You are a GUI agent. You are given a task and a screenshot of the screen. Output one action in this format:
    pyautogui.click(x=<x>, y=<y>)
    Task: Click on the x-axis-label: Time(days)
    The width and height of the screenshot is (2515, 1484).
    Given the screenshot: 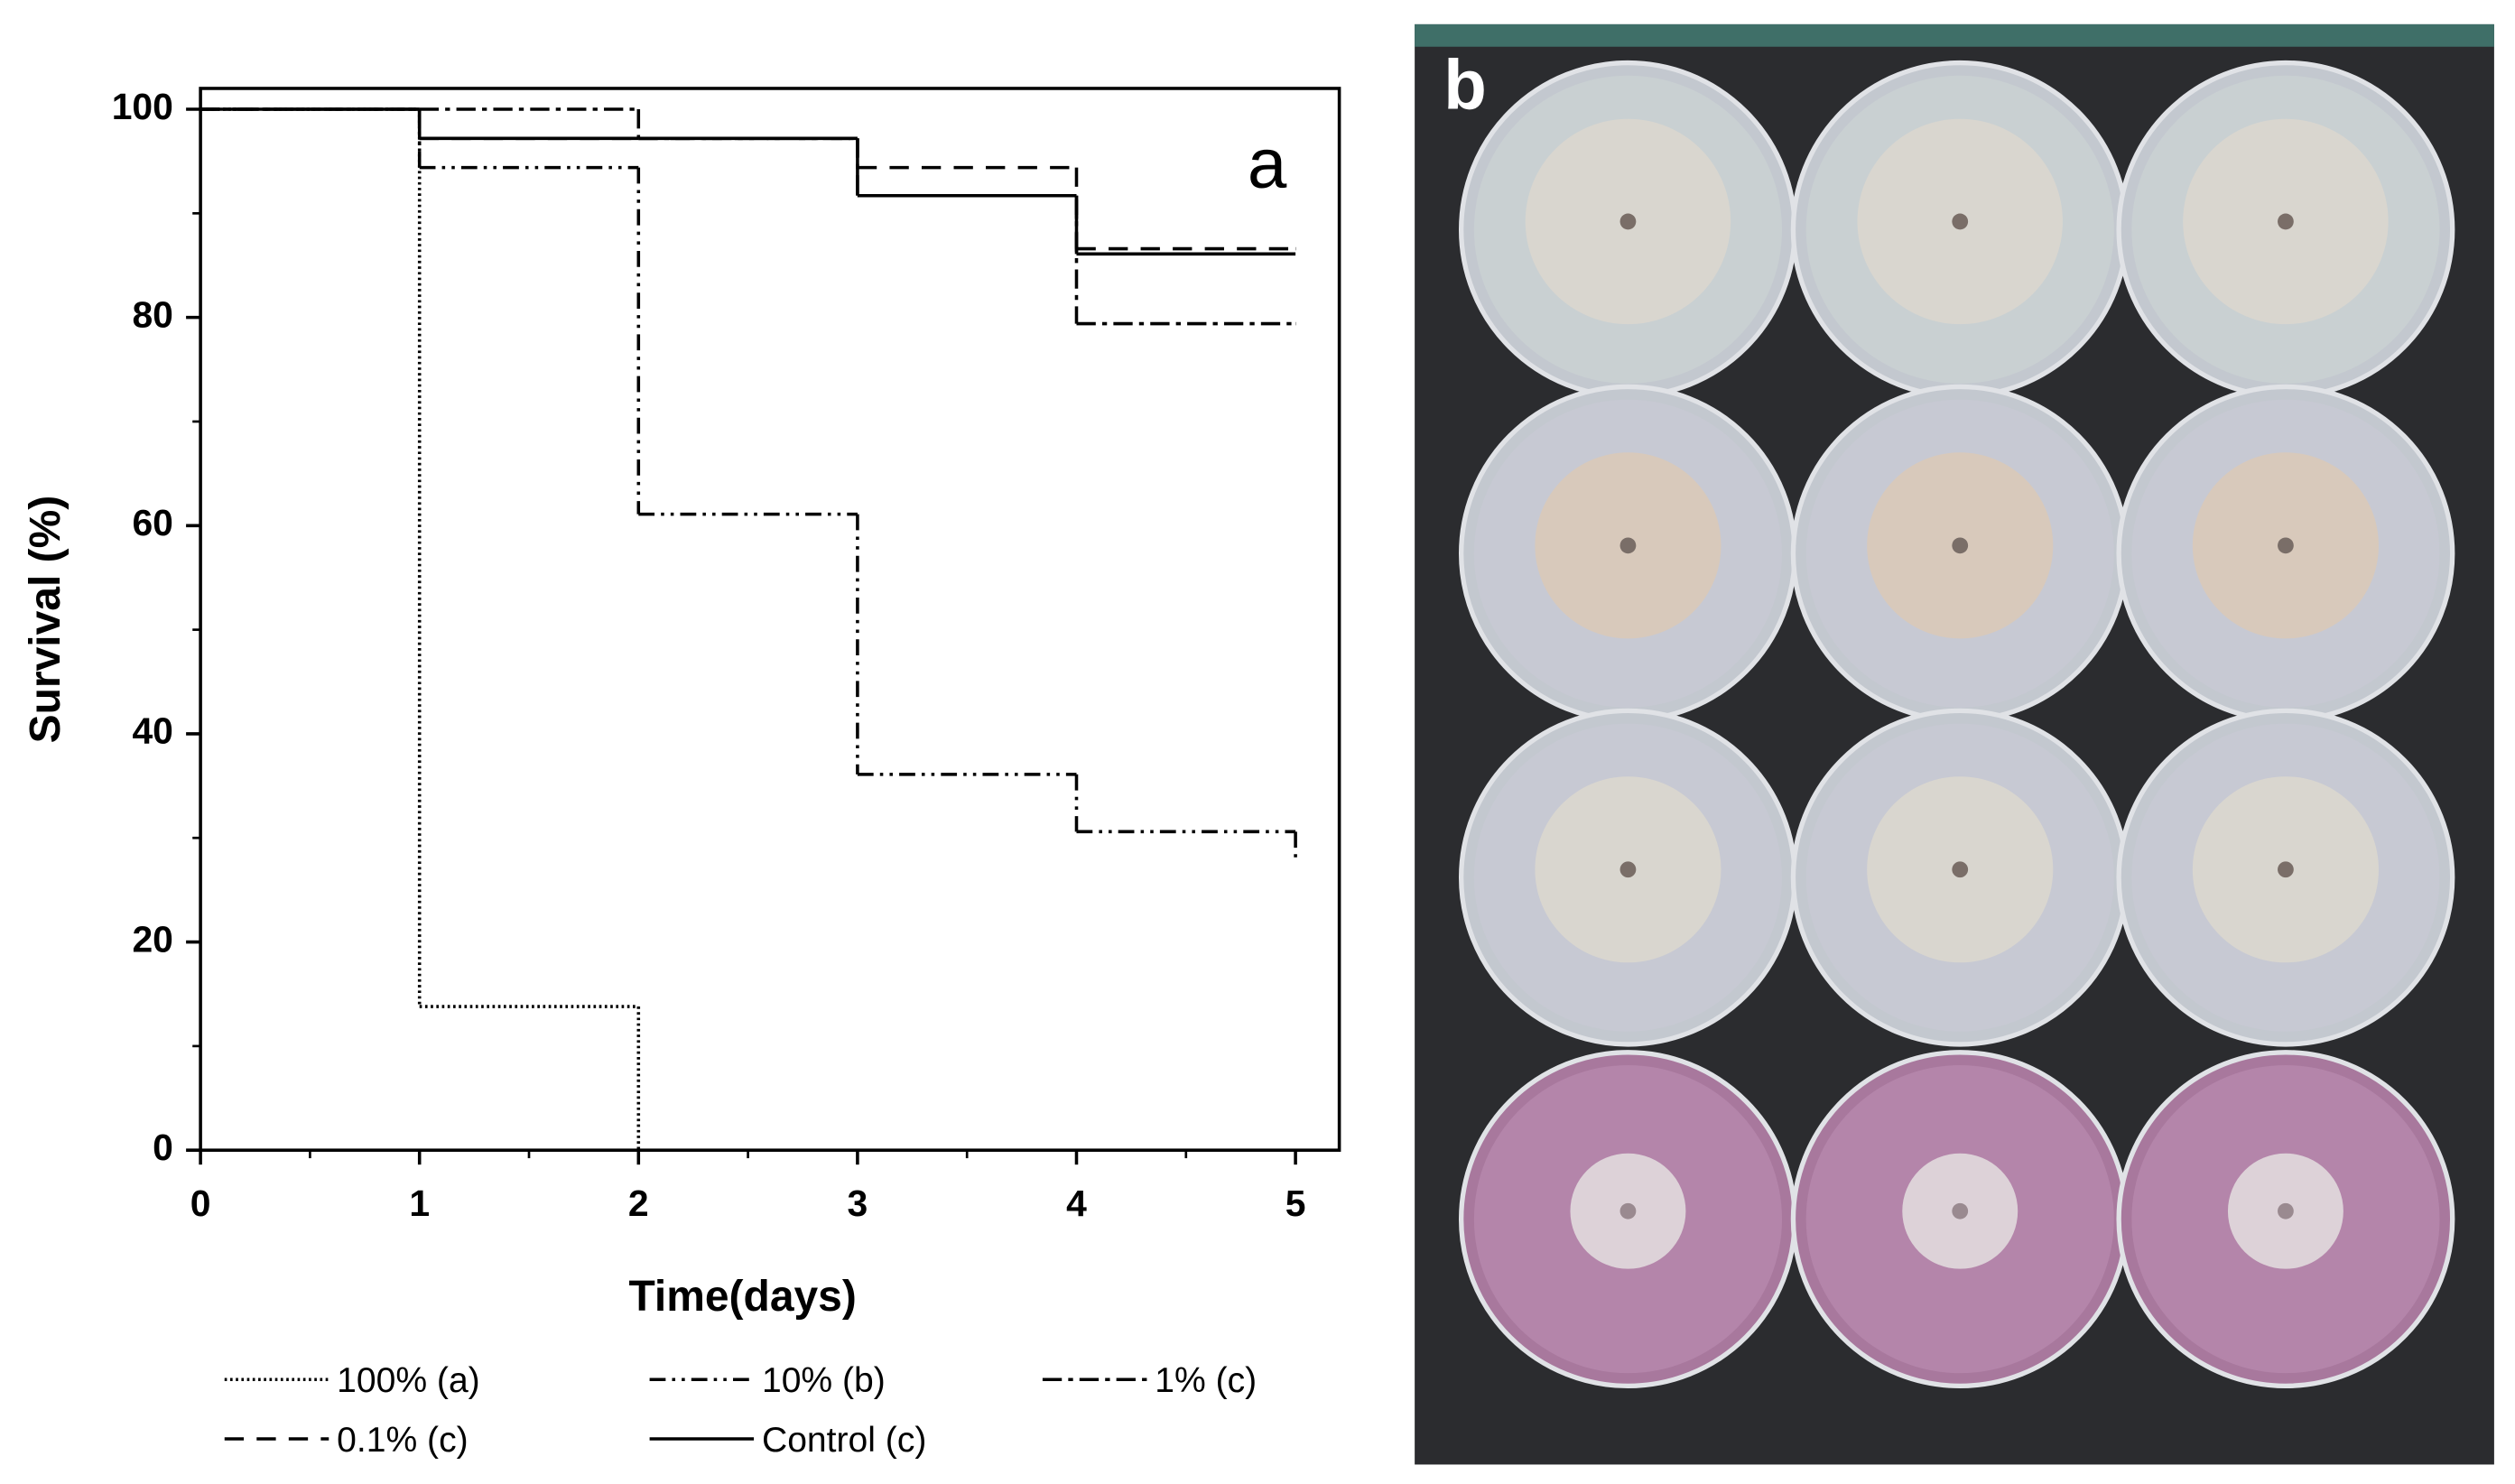 What is the action you would take?
    pyautogui.click(x=742, y=1297)
    